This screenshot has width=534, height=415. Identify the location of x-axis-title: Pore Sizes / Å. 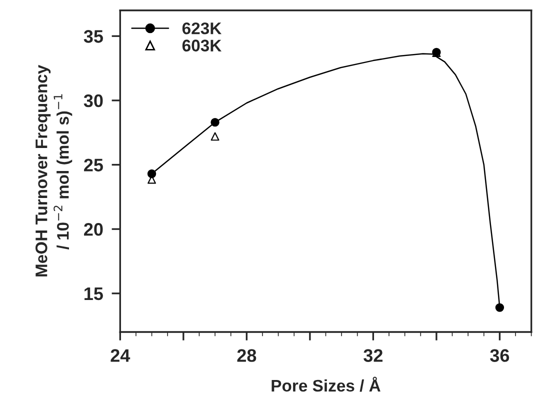
(326, 384).